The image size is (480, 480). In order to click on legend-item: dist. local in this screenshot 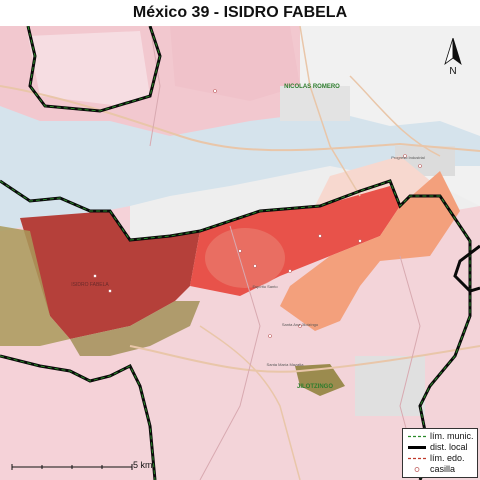, I will do `click(441, 447)`.